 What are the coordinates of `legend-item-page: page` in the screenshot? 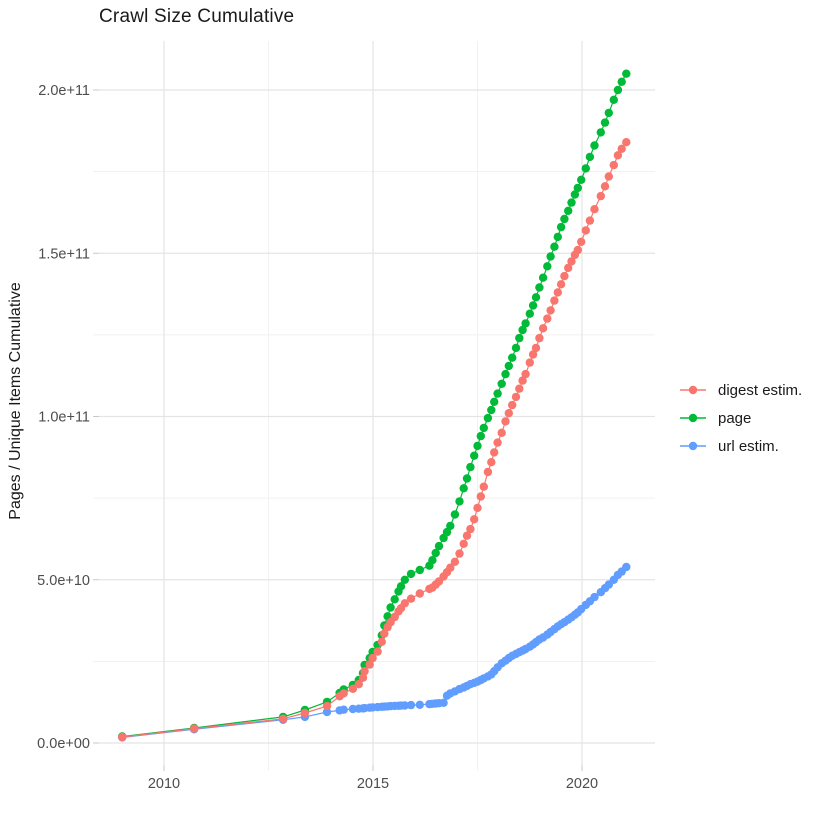 It's located at (740, 418).